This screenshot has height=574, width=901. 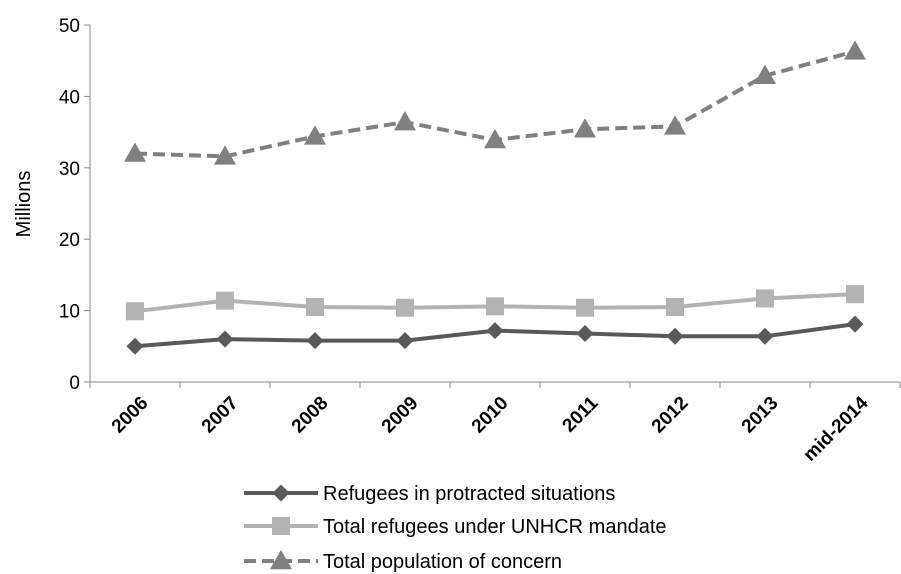 What do you see at coordinates (69, 240) in the screenshot?
I see `y-tick-label: 20` at bounding box center [69, 240].